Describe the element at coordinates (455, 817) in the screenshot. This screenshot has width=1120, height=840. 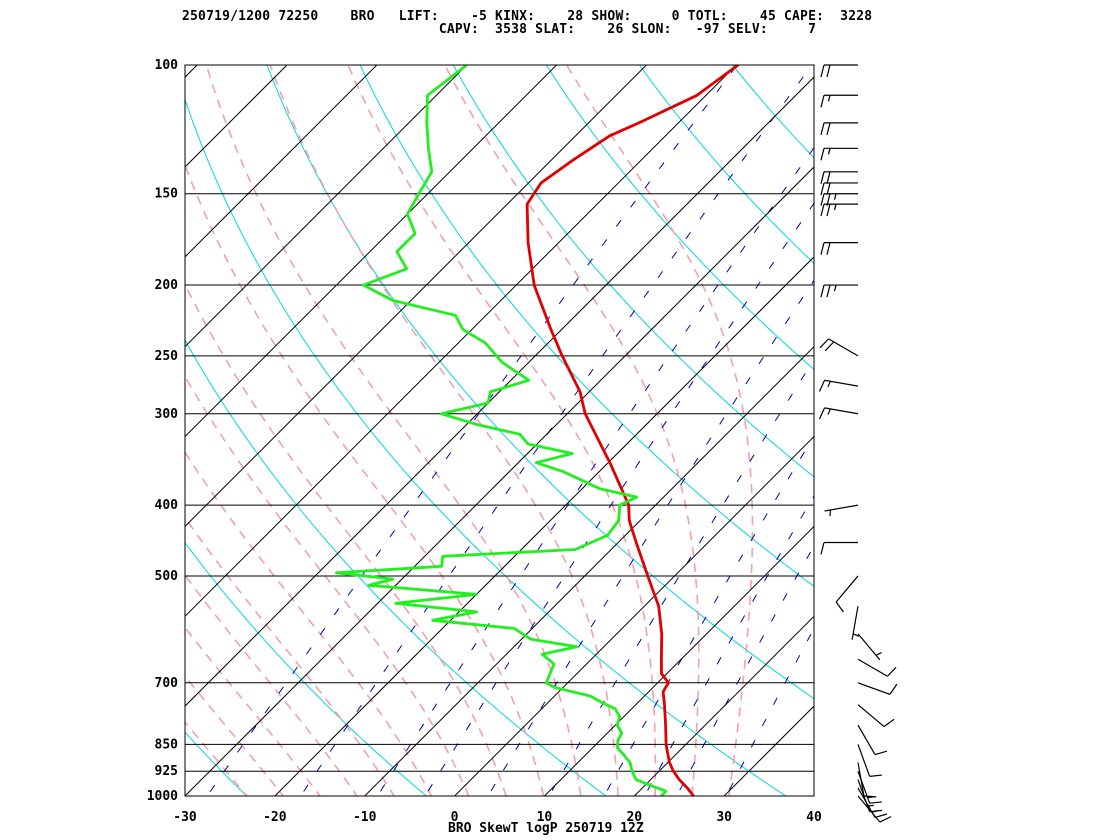
I see `temperature-label: 0` at that location.